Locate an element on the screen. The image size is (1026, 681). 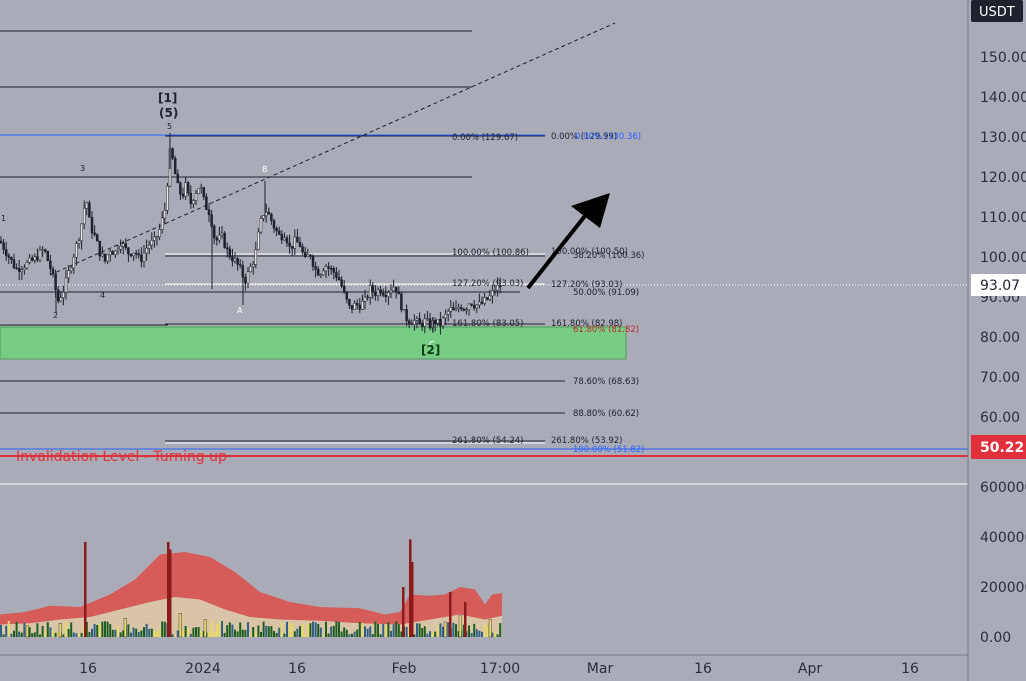
fib-label: 0.00% (130.36) is located at coordinates (608, 137).